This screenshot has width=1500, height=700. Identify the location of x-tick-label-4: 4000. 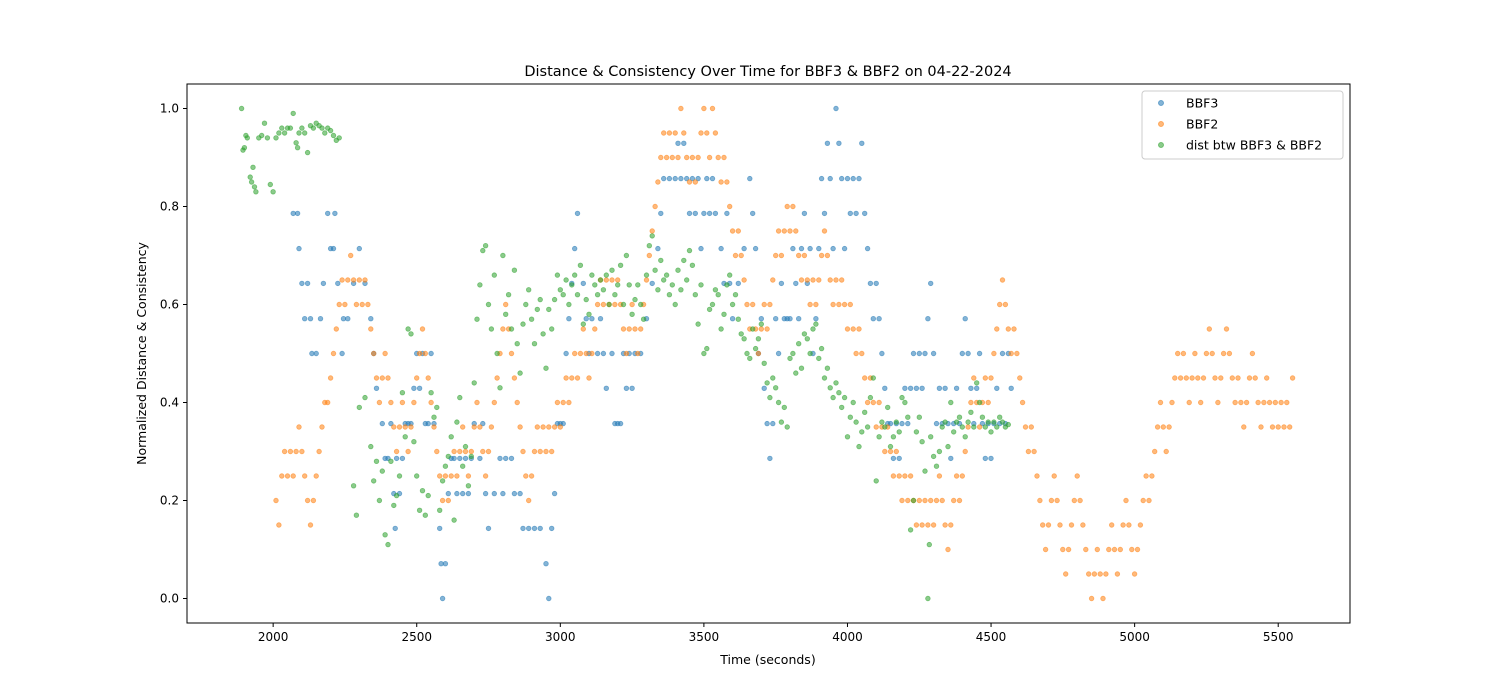
(847, 637).